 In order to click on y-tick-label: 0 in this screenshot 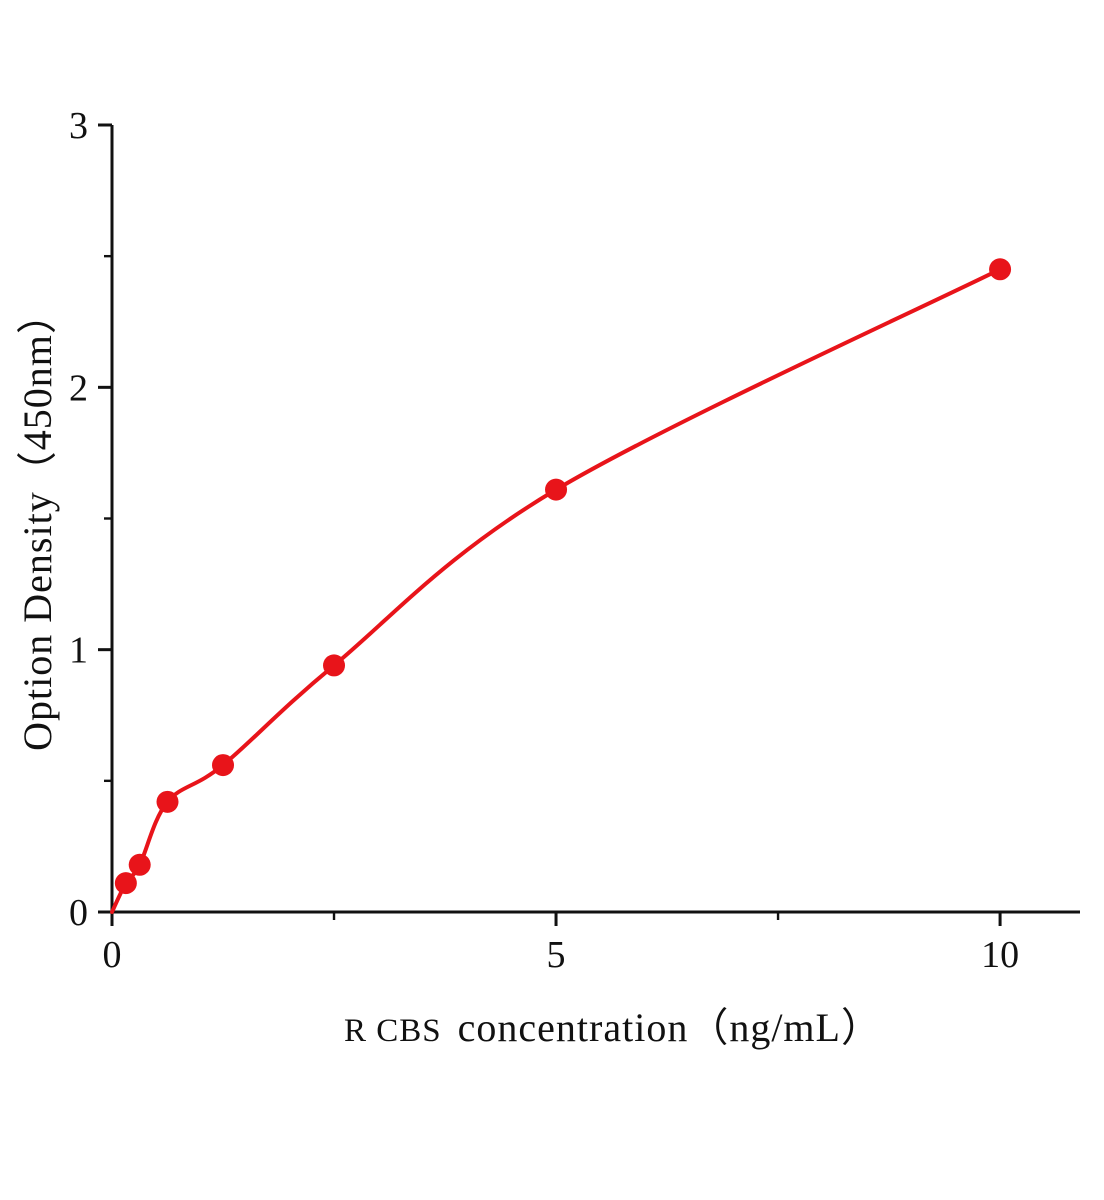, I will do `click(78, 913)`.